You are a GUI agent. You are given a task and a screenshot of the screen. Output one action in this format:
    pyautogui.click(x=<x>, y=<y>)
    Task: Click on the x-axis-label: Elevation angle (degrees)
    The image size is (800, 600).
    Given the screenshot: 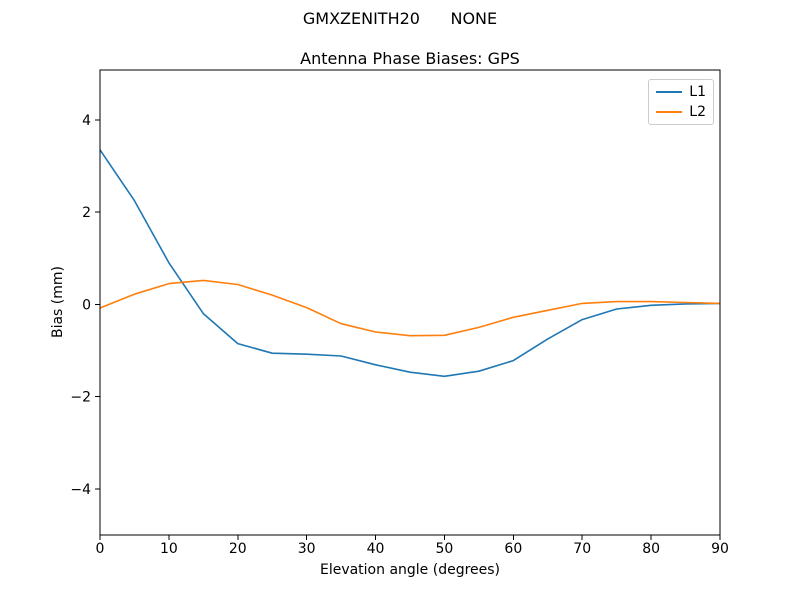 What is the action you would take?
    pyautogui.click(x=410, y=570)
    